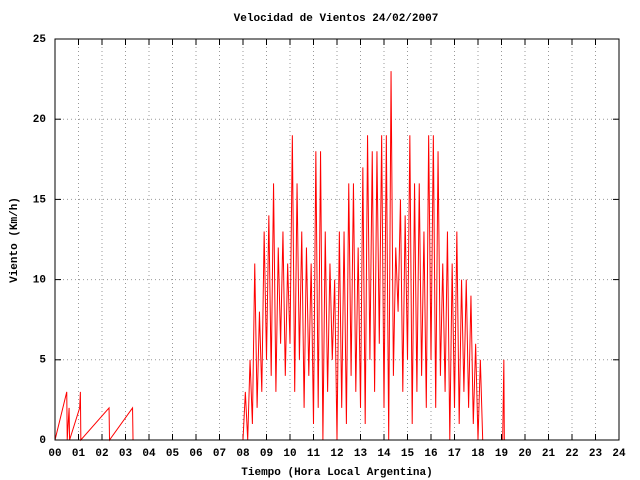 This screenshot has height=480, width=640. What do you see at coordinates (101, 454) in the screenshot?
I see `x-tick-label: 02` at bounding box center [101, 454].